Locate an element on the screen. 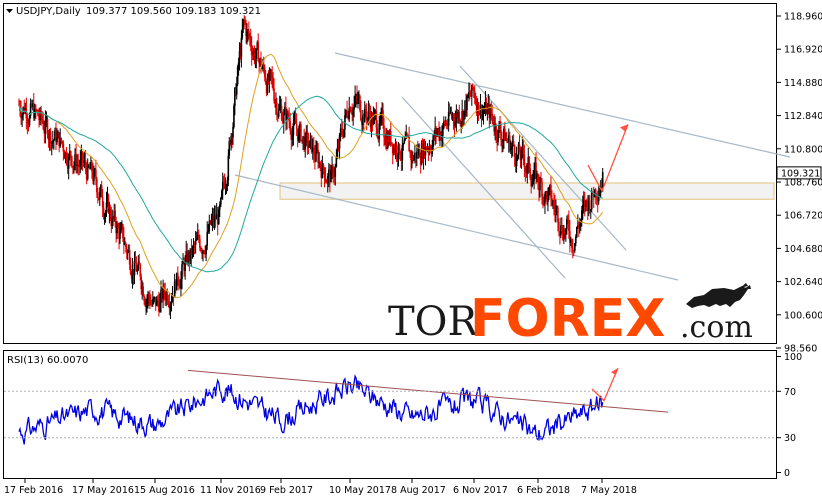  time-tick-label: 6 Feb 2018 is located at coordinates (543, 490).